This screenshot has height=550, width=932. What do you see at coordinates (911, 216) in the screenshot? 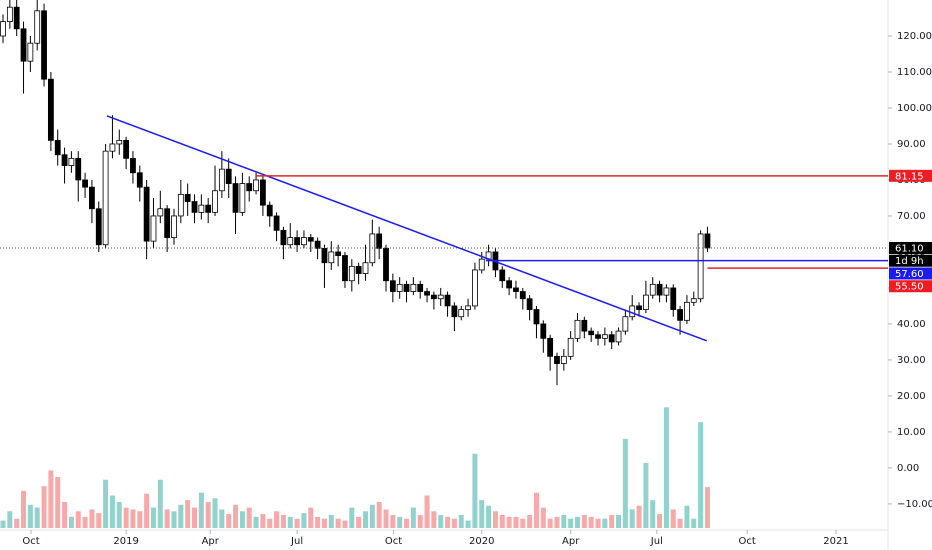
I see `y-tick-label: 70.00` at bounding box center [911, 216].